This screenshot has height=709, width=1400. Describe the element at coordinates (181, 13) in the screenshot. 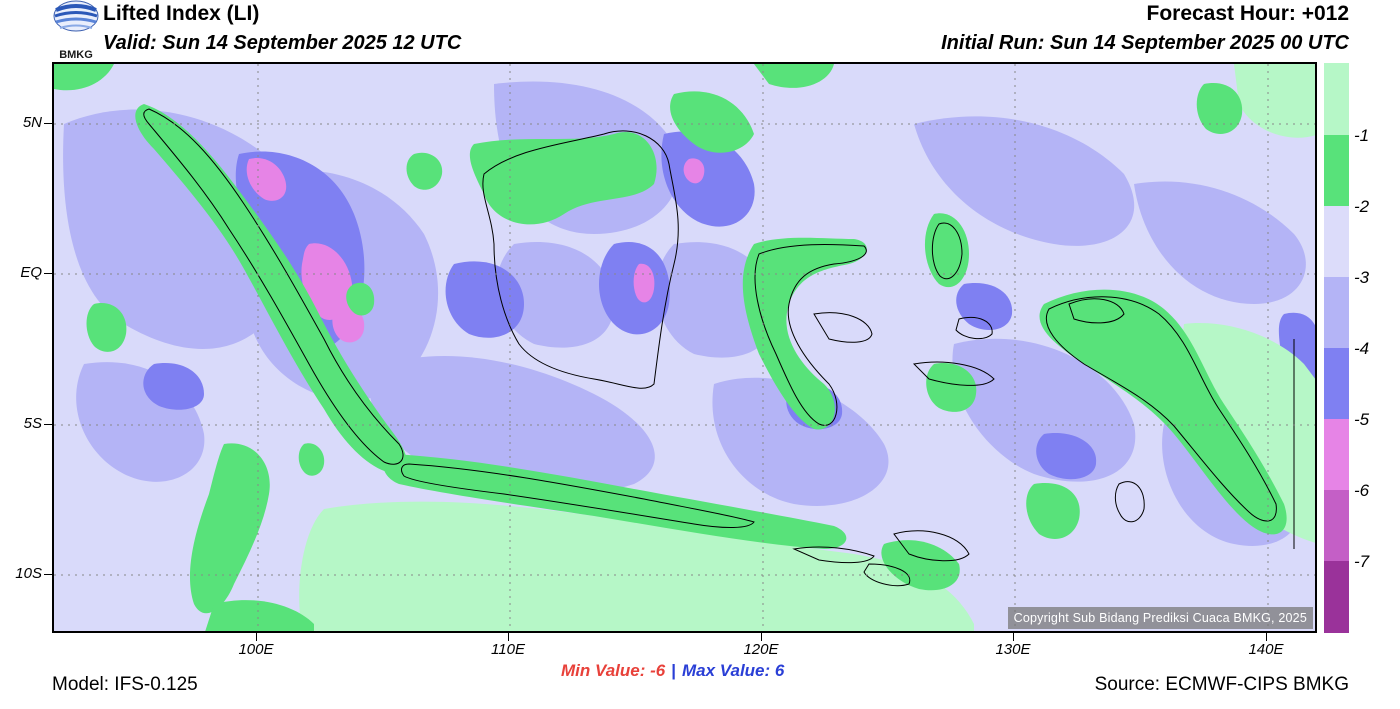

I see `map-title: Lifted Index (LI)` at that location.